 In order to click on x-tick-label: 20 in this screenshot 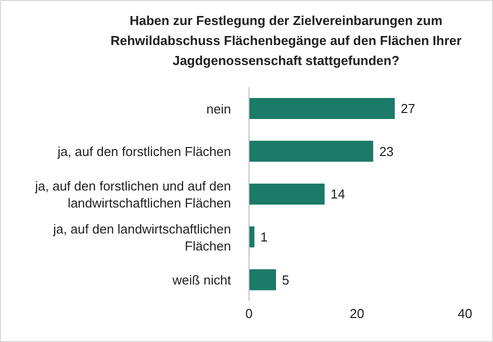, I will do `click(357, 314)`.